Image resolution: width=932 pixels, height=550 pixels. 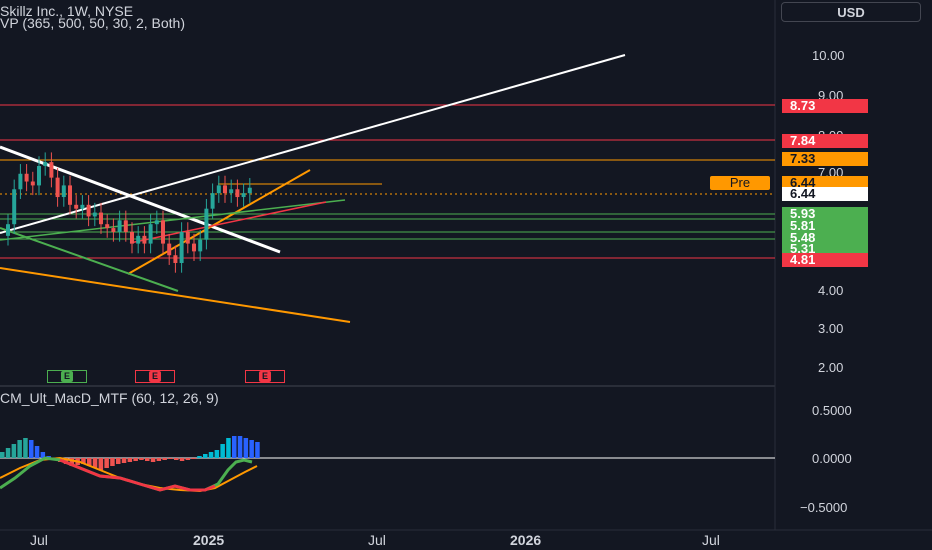 What do you see at coordinates (825, 141) in the screenshot?
I see `price-badge: 7.84` at bounding box center [825, 141].